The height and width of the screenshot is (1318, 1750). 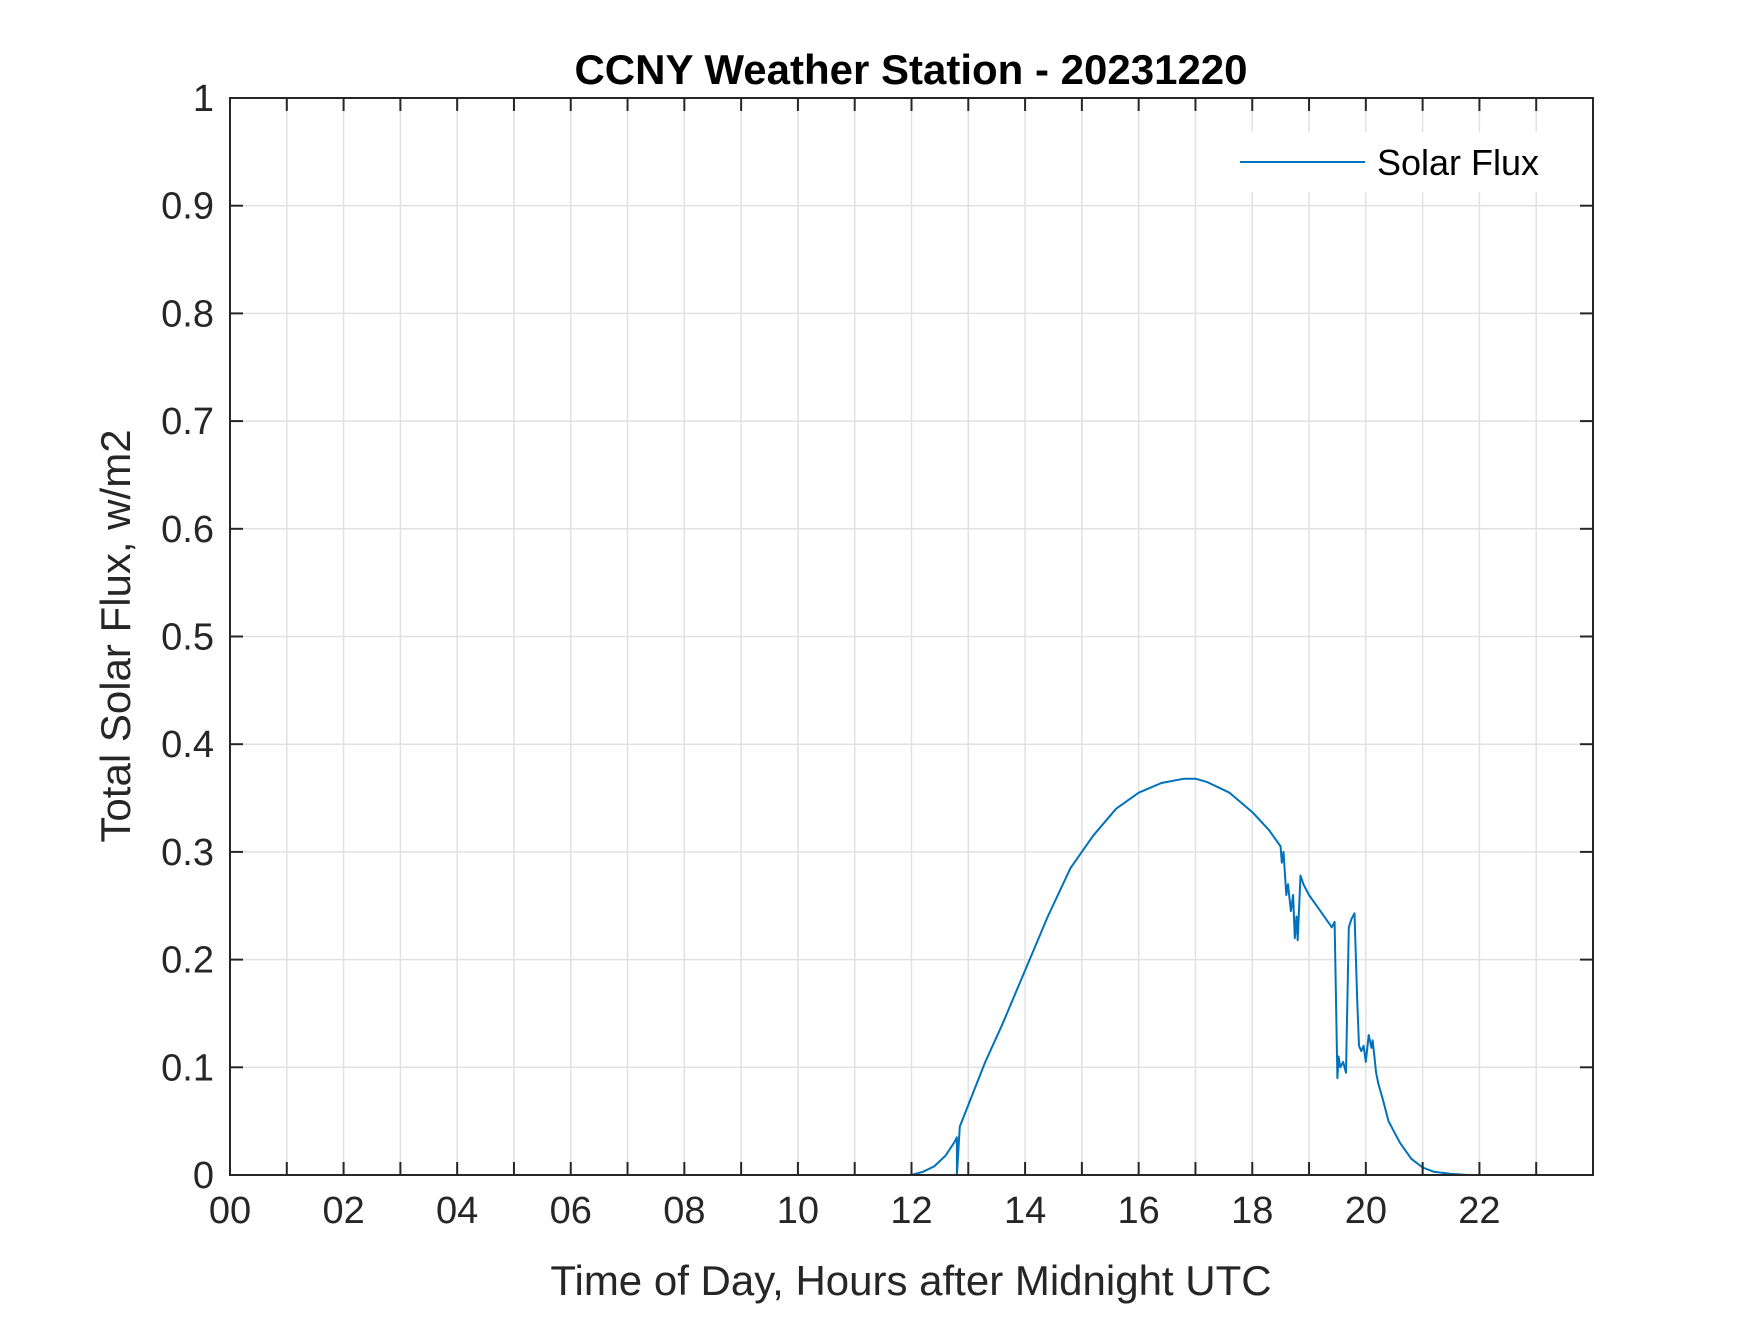 What do you see at coordinates (1139, 1211) in the screenshot?
I see `x-tick-label: 16` at bounding box center [1139, 1211].